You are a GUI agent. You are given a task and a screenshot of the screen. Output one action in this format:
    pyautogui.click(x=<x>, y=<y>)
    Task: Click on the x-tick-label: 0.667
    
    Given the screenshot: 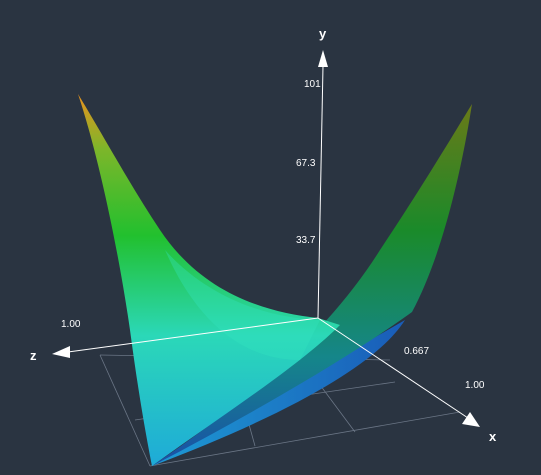 What is the action you would take?
    pyautogui.click(x=416, y=351)
    